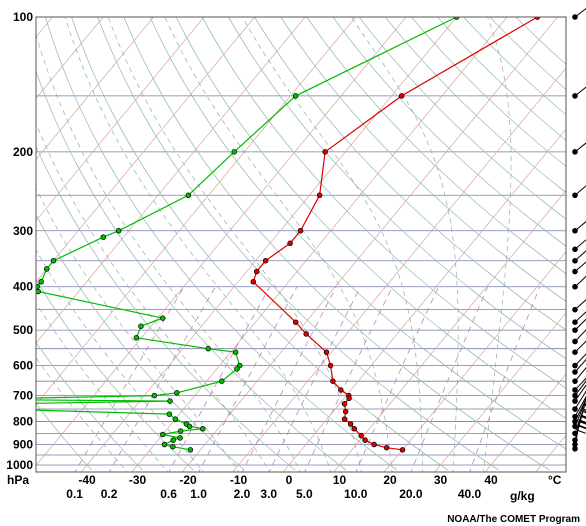  I want to click on temperature-tick-labels: -40 -30 -20 -10 0 10 20 30 40, so click(288, 480).